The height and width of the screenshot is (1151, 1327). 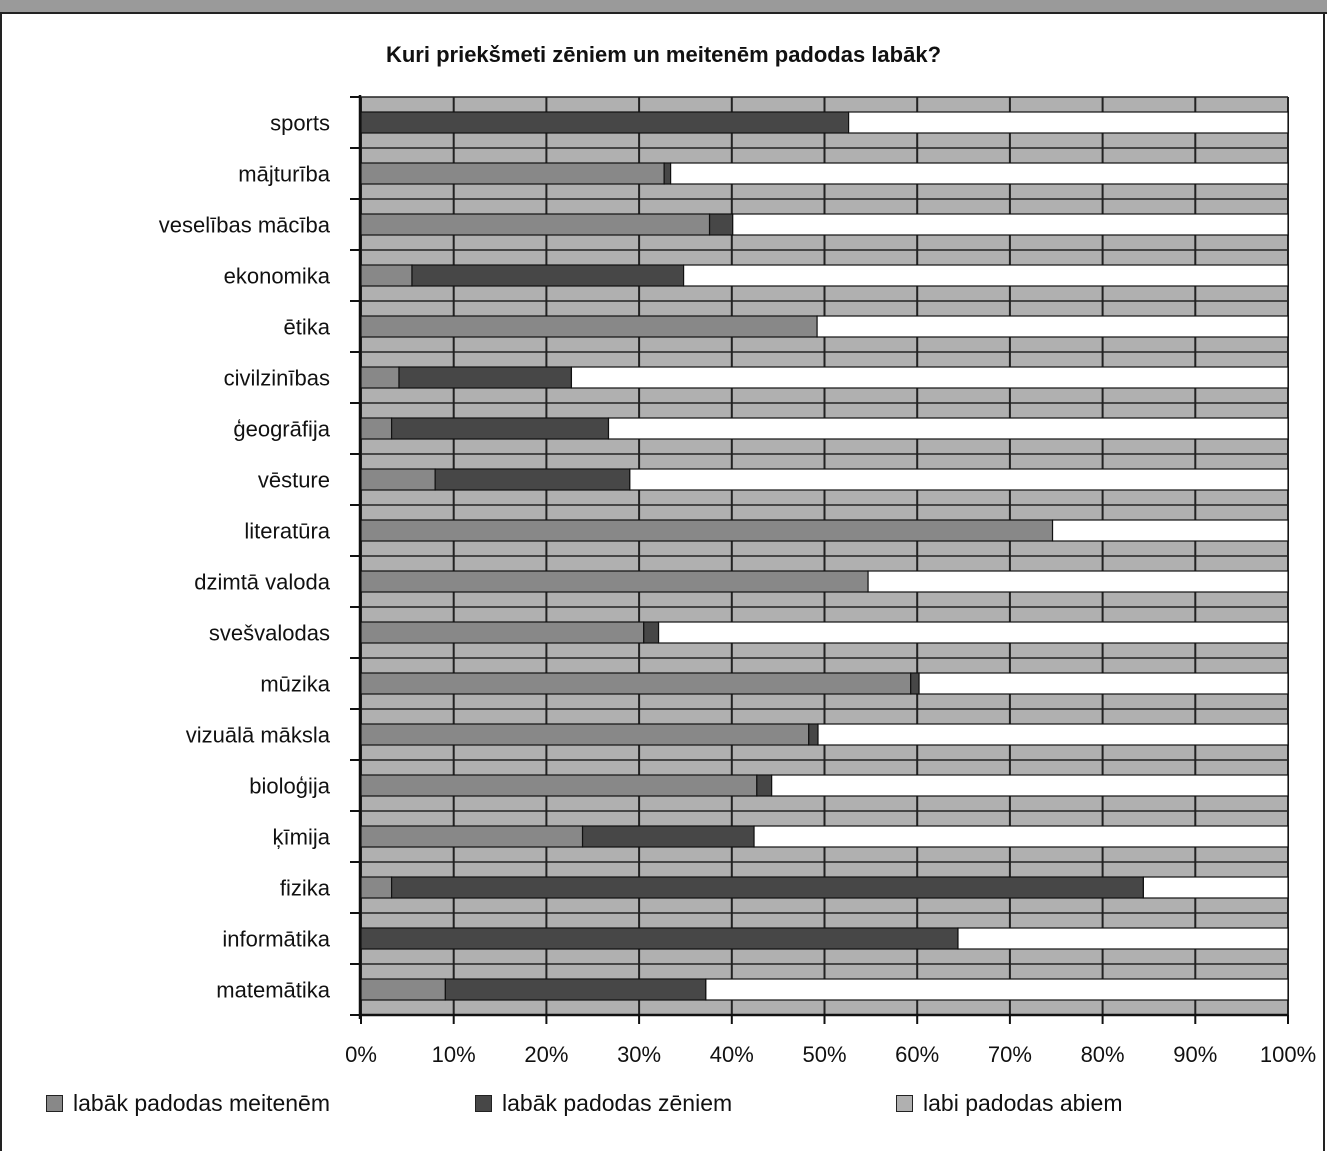 I want to click on x-tick-label: 0%, so click(x=361, y=1054).